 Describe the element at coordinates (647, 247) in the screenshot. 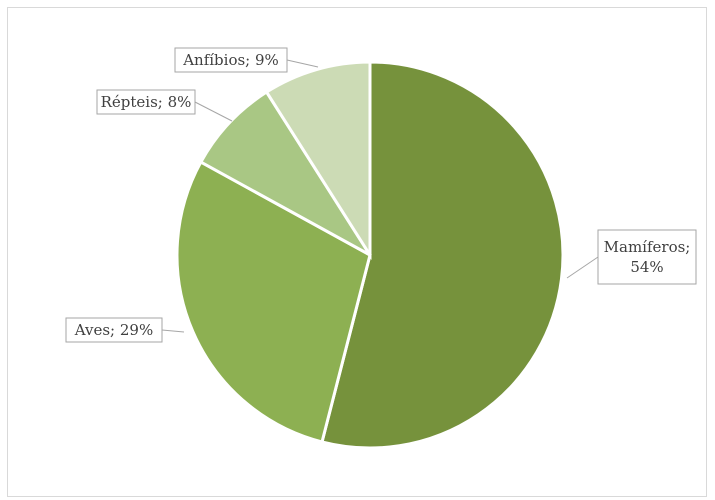

I see `data-label-text: Mamíferos;` at that location.